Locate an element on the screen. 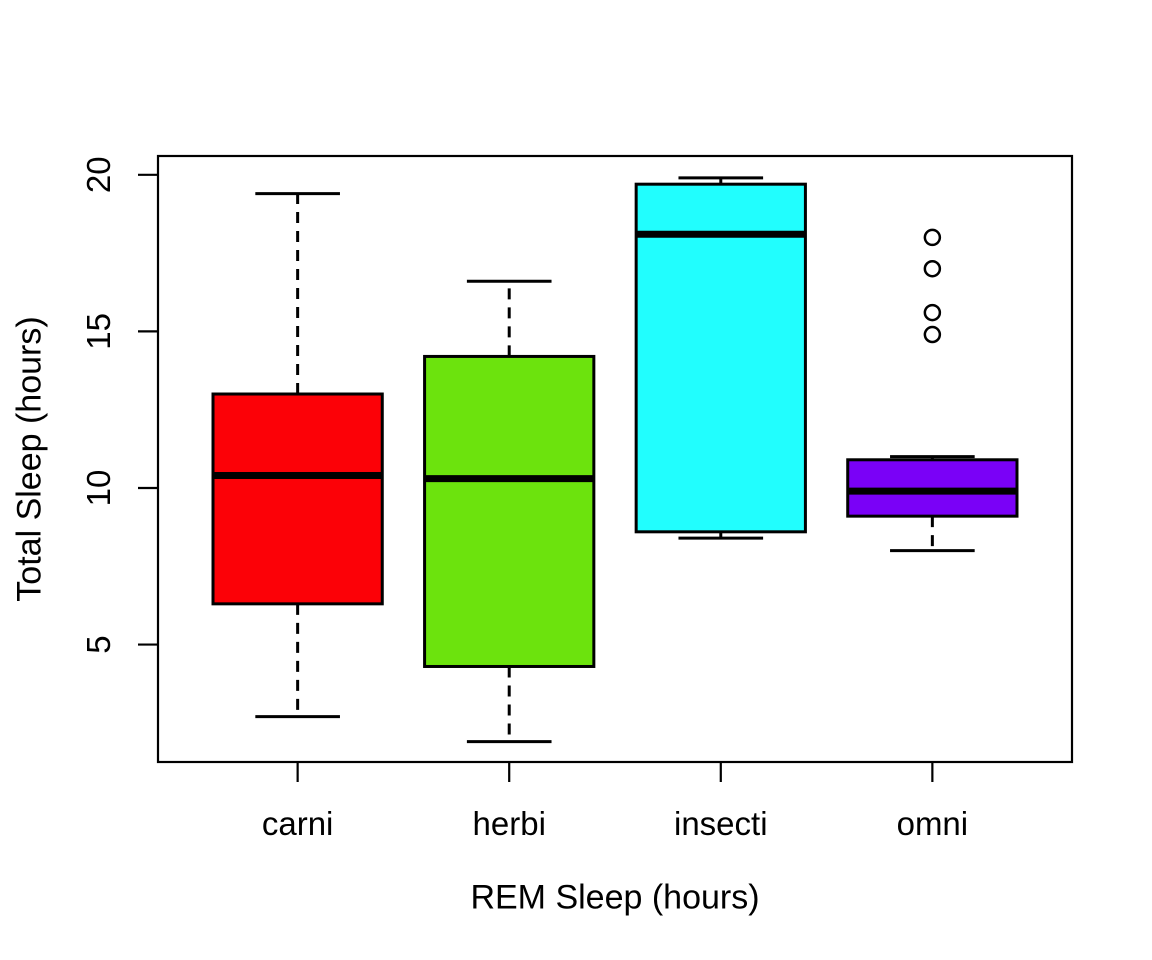  y-axis-title: Total Sleep (hours) is located at coordinates (29, 459).